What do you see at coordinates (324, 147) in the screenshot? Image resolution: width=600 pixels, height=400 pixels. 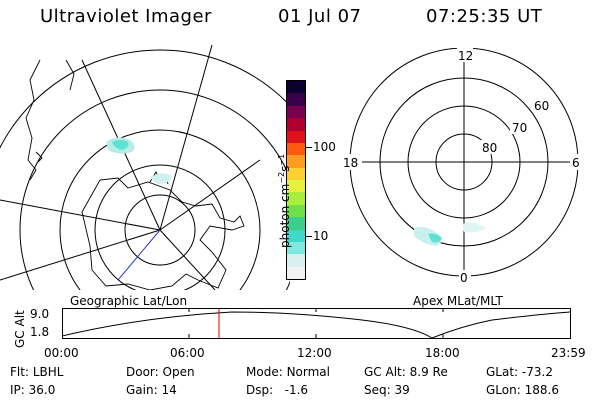 I see `color-scale-label-100: 100` at bounding box center [324, 147].